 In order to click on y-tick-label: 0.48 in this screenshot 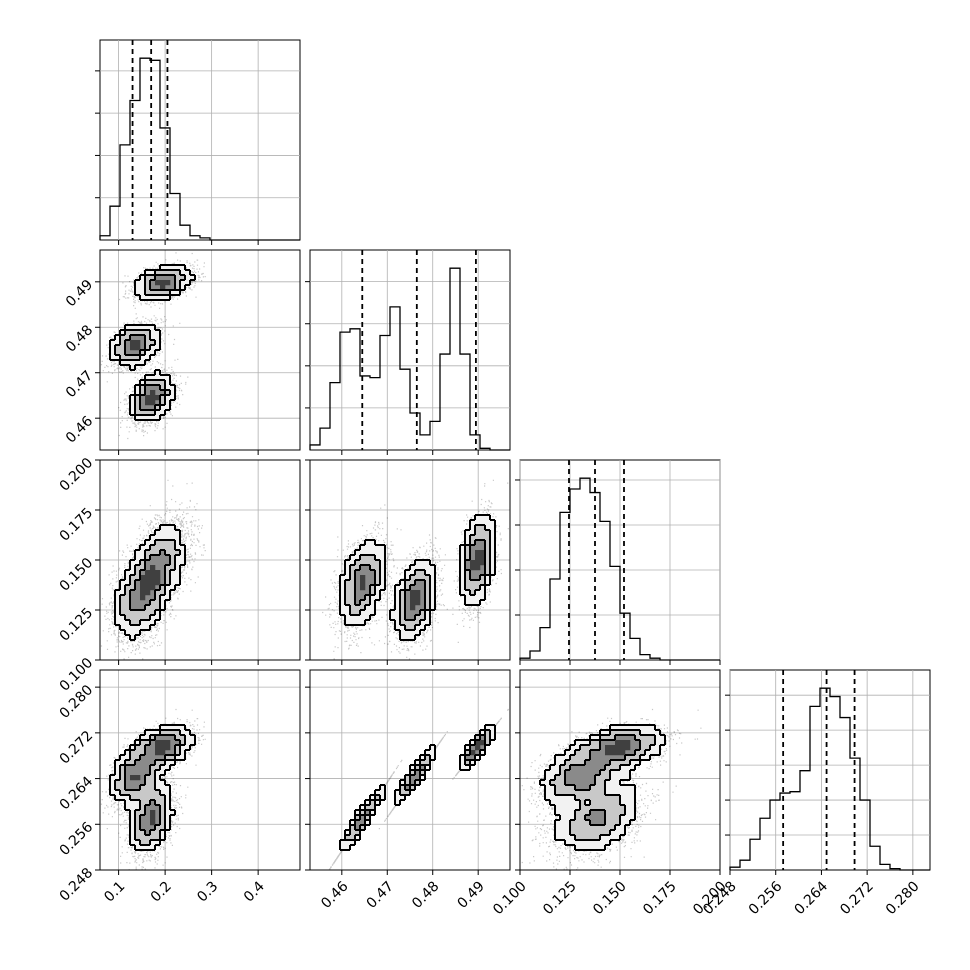, I will do `click(79, 338)`.